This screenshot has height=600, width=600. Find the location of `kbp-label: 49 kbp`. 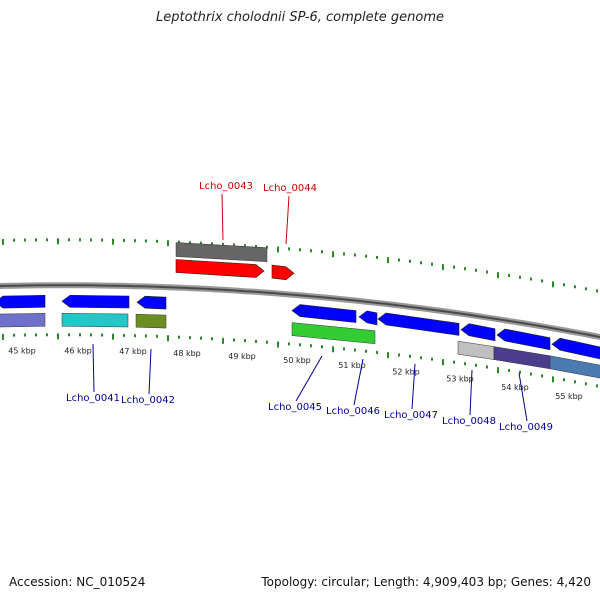

kbp-label: 49 kbp is located at coordinates (242, 356).